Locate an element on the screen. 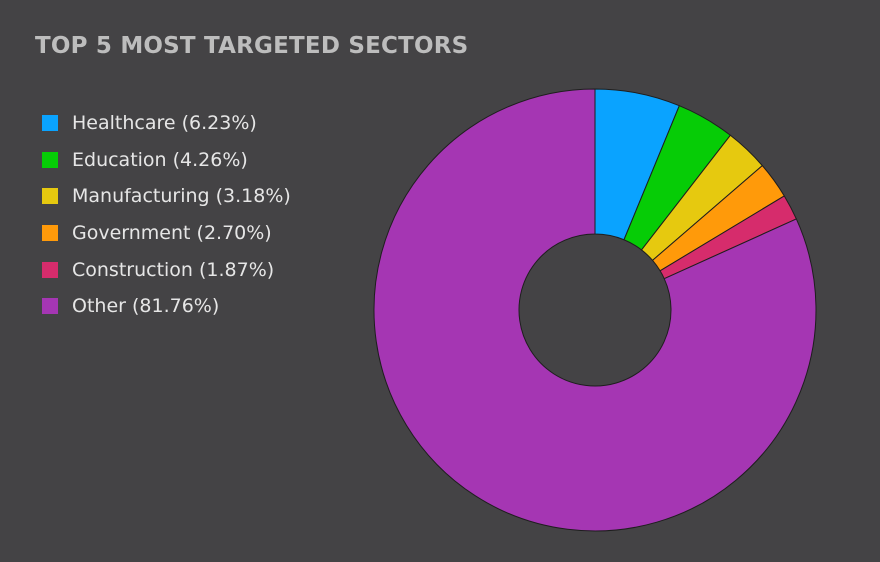  legend-label-healthcare: Healthcare (6.23%) is located at coordinates (164, 123).